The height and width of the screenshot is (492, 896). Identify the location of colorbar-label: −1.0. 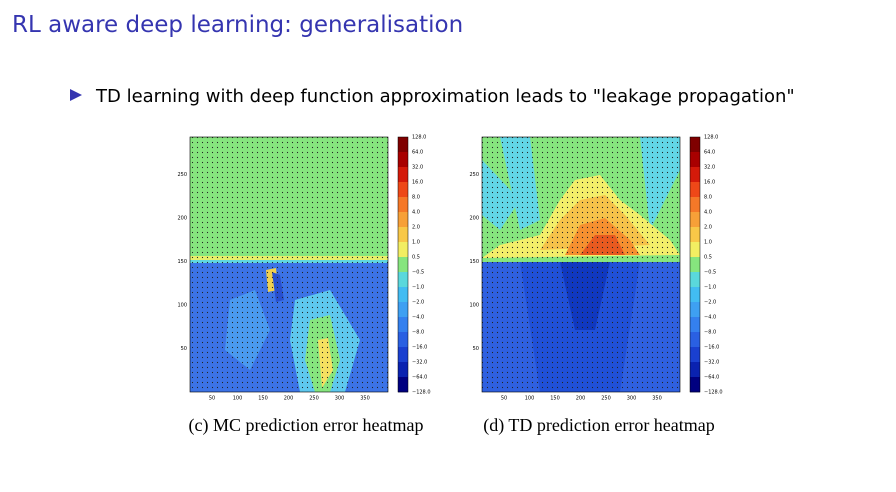
(710, 288).